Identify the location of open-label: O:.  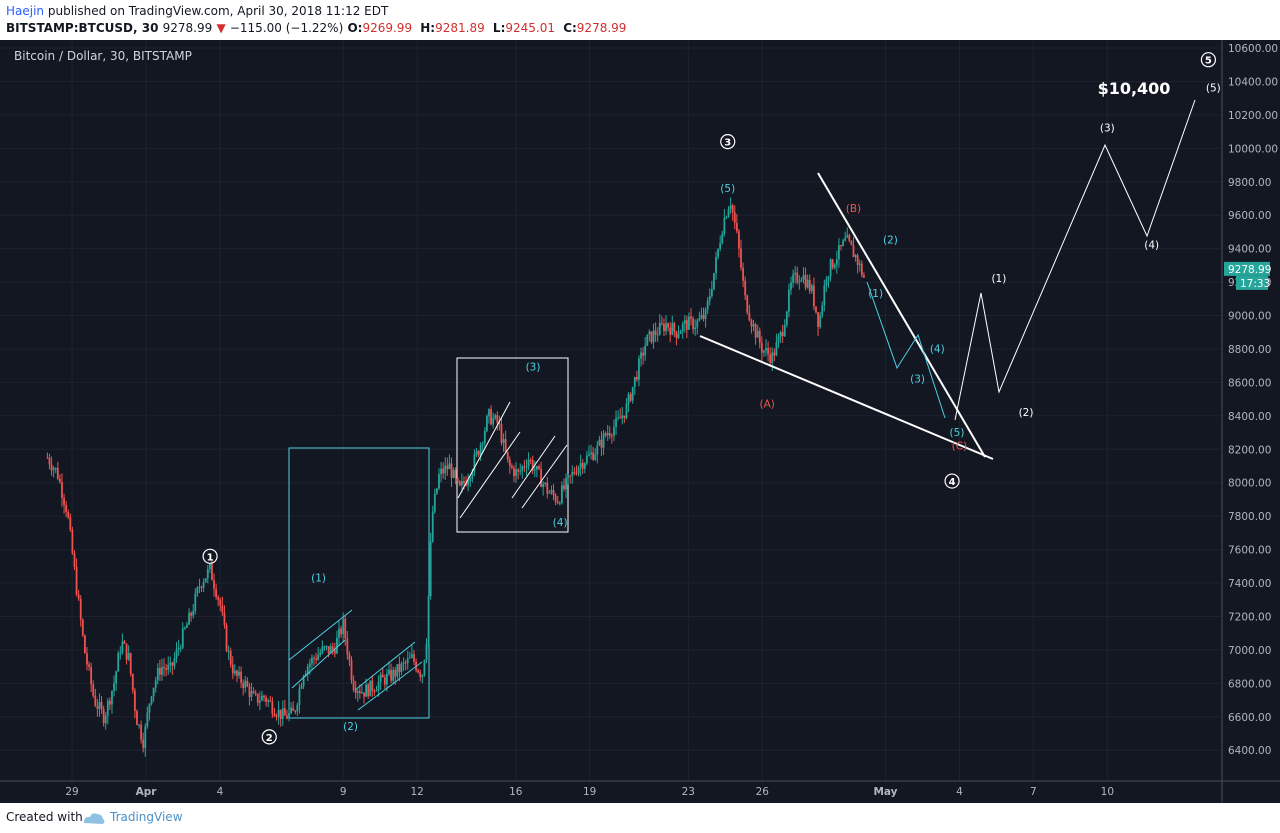
(355, 28).